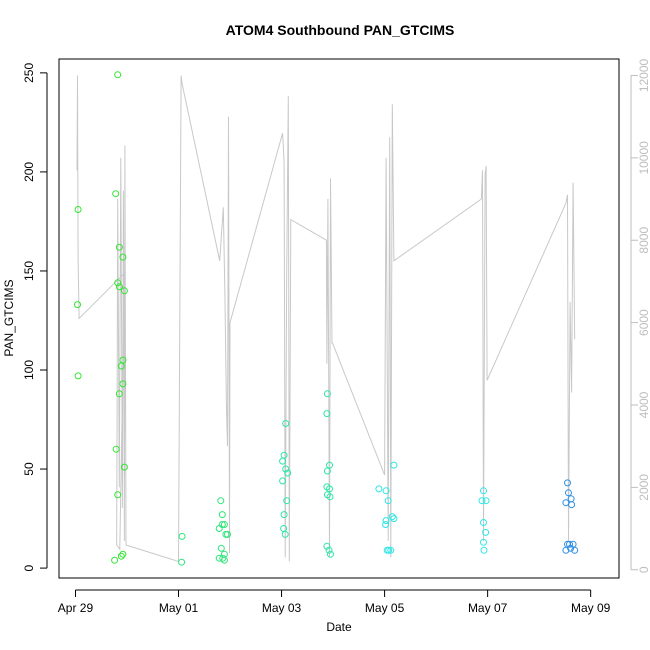 The width and height of the screenshot is (650, 650). What do you see at coordinates (643, 322) in the screenshot?
I see `y2-tick-label-3: 6000` at bounding box center [643, 322].